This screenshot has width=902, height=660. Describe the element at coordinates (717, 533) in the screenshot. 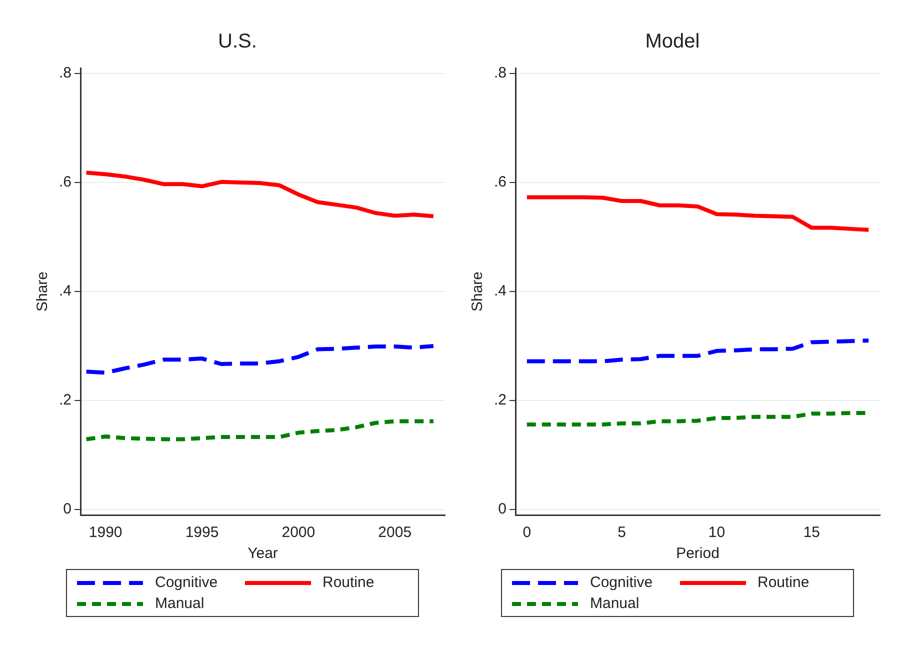

I see `x-tick-label: 10` at that location.